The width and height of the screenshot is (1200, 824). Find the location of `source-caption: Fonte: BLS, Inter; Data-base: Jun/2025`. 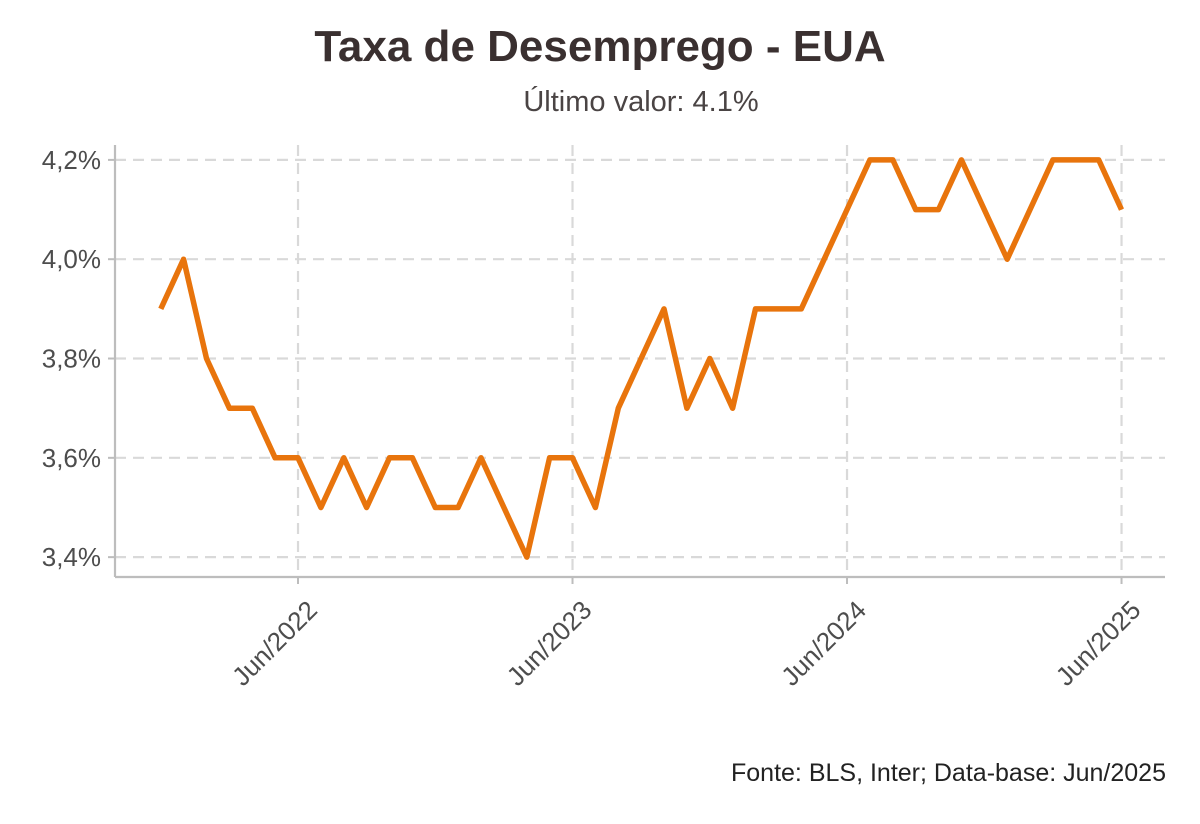

source-caption: Fonte: BLS, Inter; Data-base: Jun/2025 is located at coordinates (948, 773).